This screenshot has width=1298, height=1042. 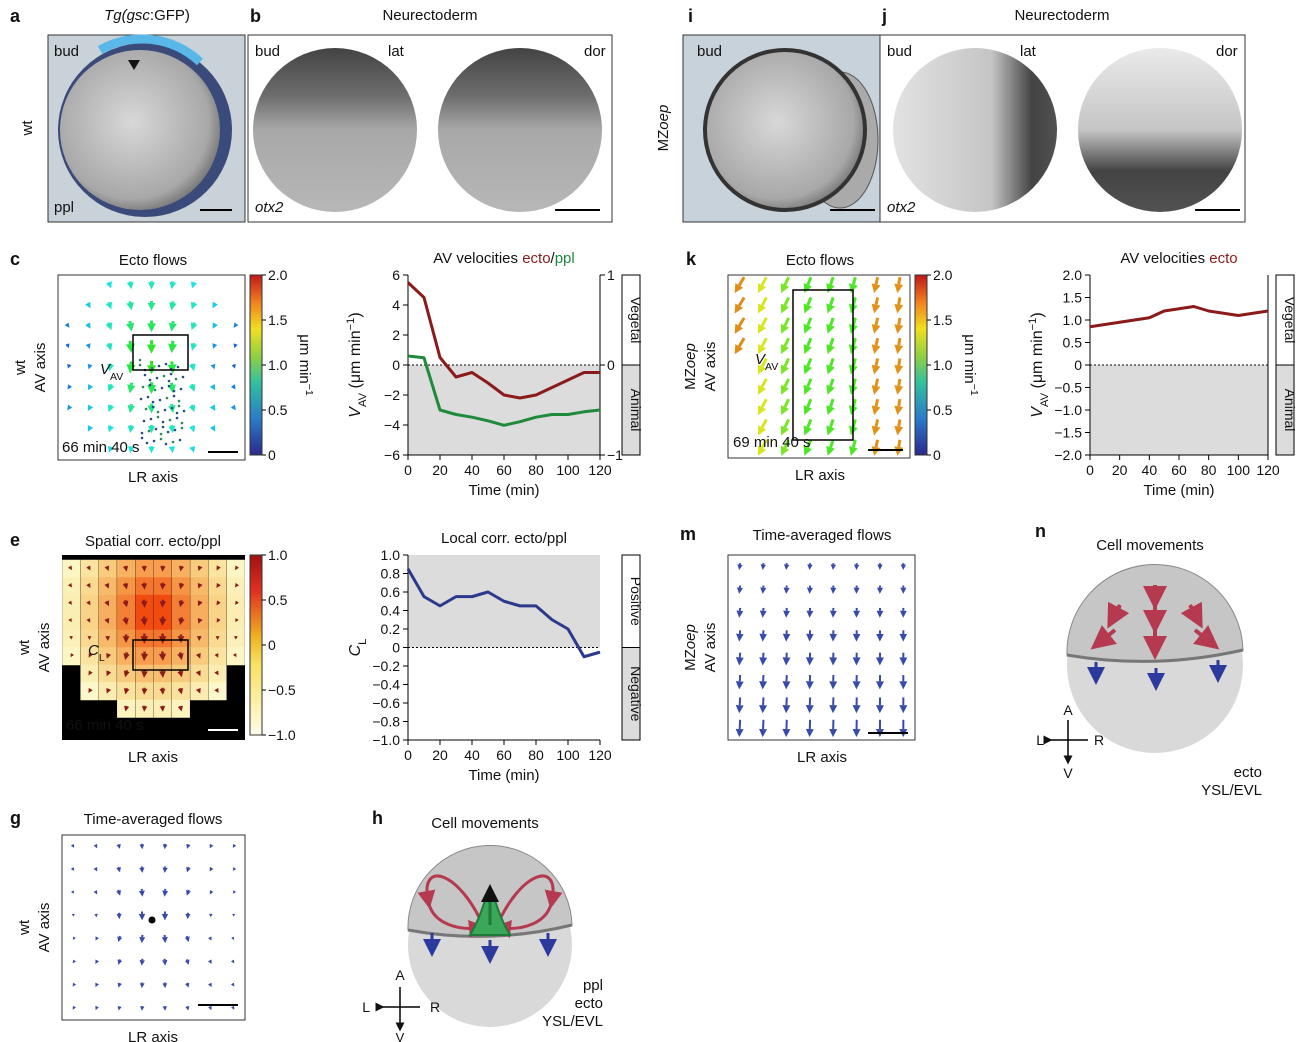 What do you see at coordinates (1239, 470) in the screenshot?
I see `x-tick-label: 100` at bounding box center [1239, 470].